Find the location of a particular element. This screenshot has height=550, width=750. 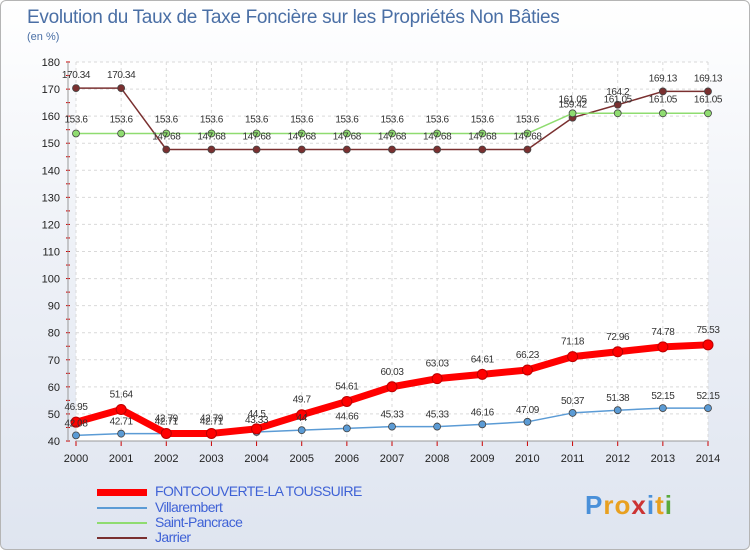

y-tick-label: 150 is located at coordinates (51, 144).